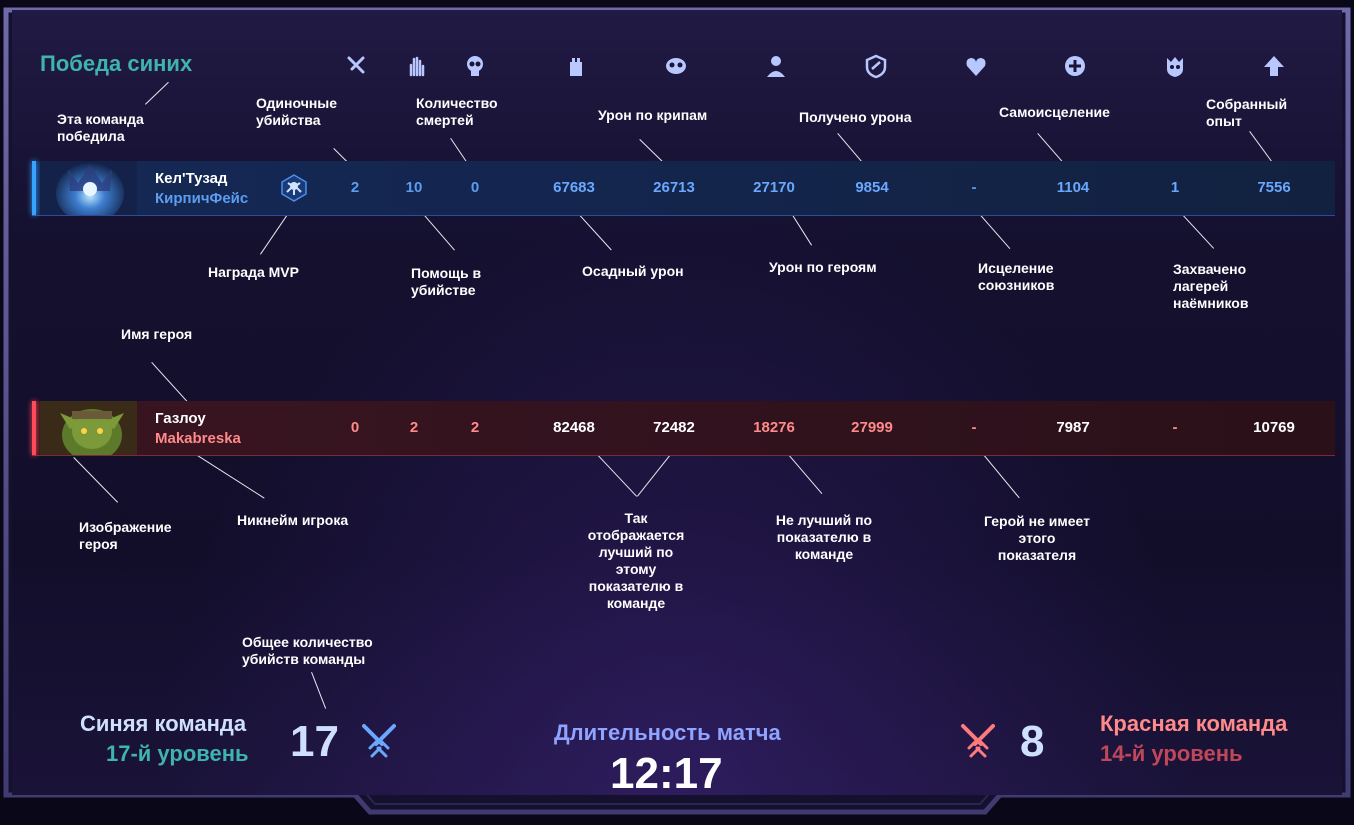 Image resolution: width=1354 pixels, height=825 pixels. What do you see at coordinates (457, 111) in the screenshot?
I see `annotation-deaths: Количество смертей` at bounding box center [457, 111].